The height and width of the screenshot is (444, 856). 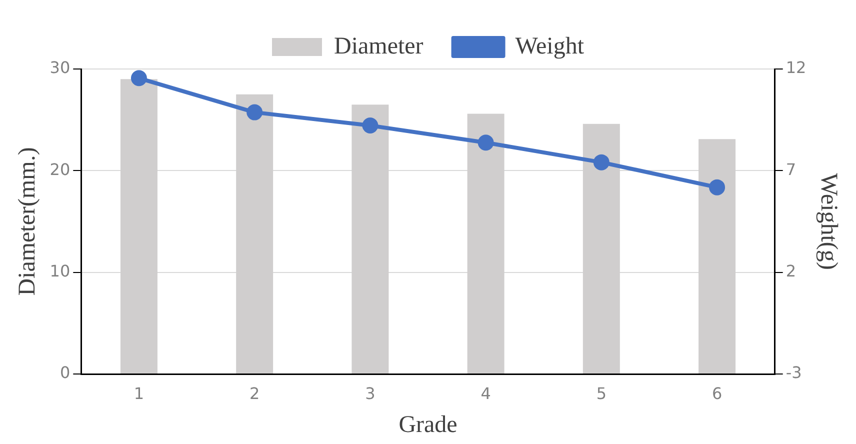 What do you see at coordinates (601, 393) in the screenshot?
I see `x-tick-label: 5` at bounding box center [601, 393].